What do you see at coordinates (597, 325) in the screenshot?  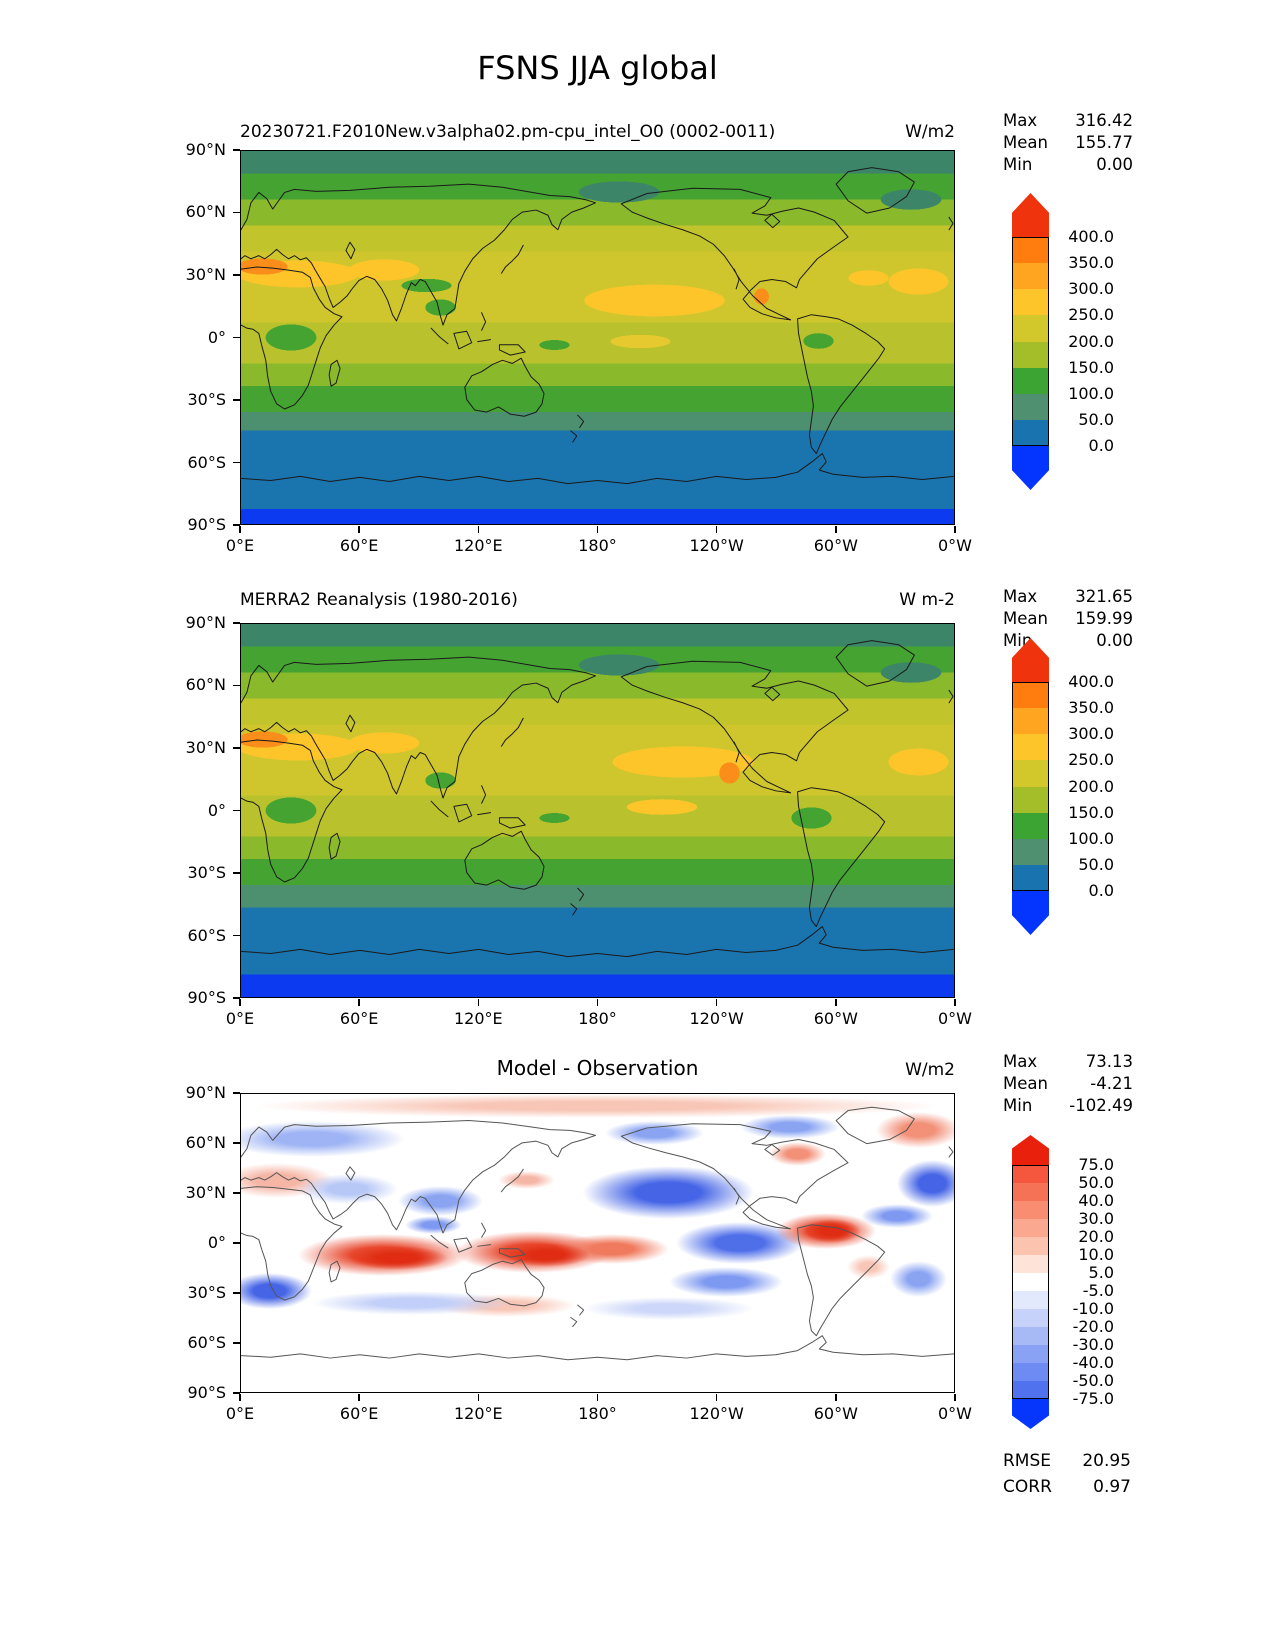 I see `coastlines` at bounding box center [597, 325].